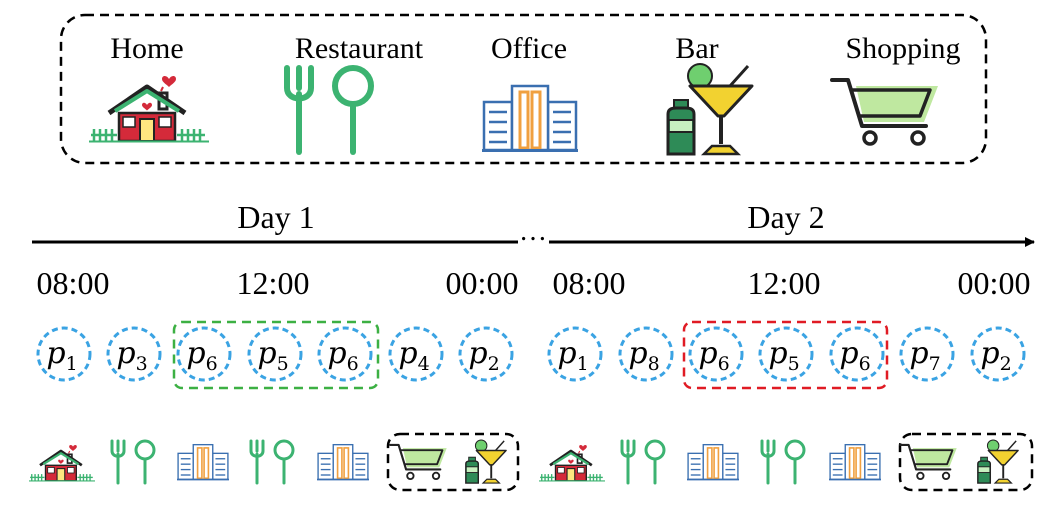 Image resolution: width=1060 pixels, height=518 pixels. I want to click on poi-label-subscript: 1, so click(583, 364).